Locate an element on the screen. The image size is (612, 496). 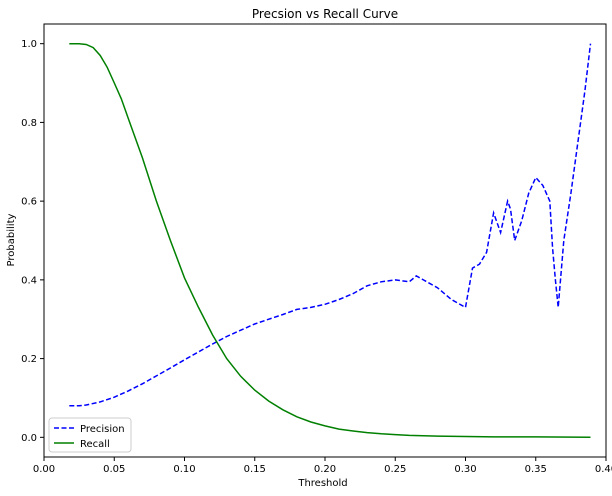
y-axis: 0.0 0.2 0.4 0.6 0.8 1.0 is located at coordinates (32, 241).